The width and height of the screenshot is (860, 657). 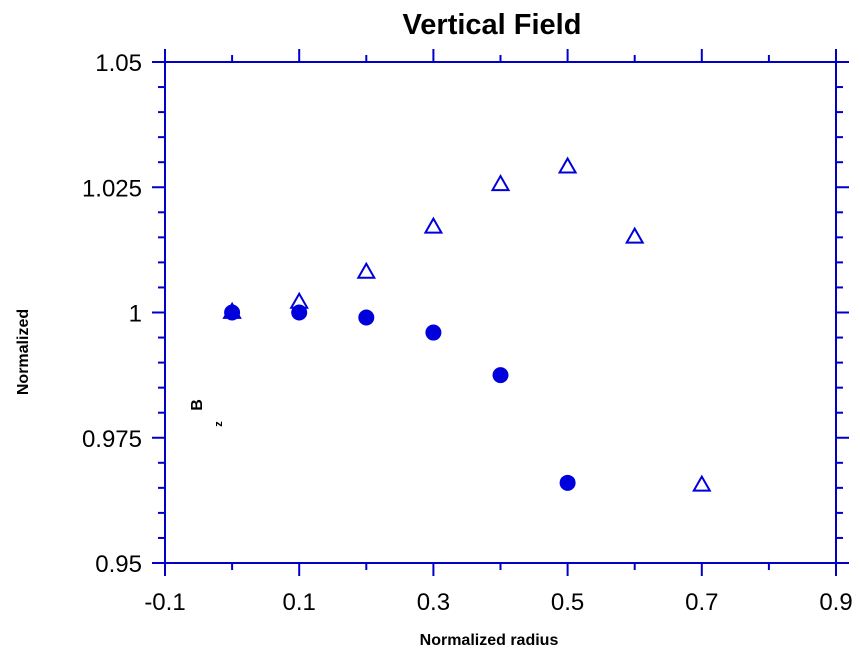 I want to click on x-tick-label: 0.7, so click(x=701, y=602).